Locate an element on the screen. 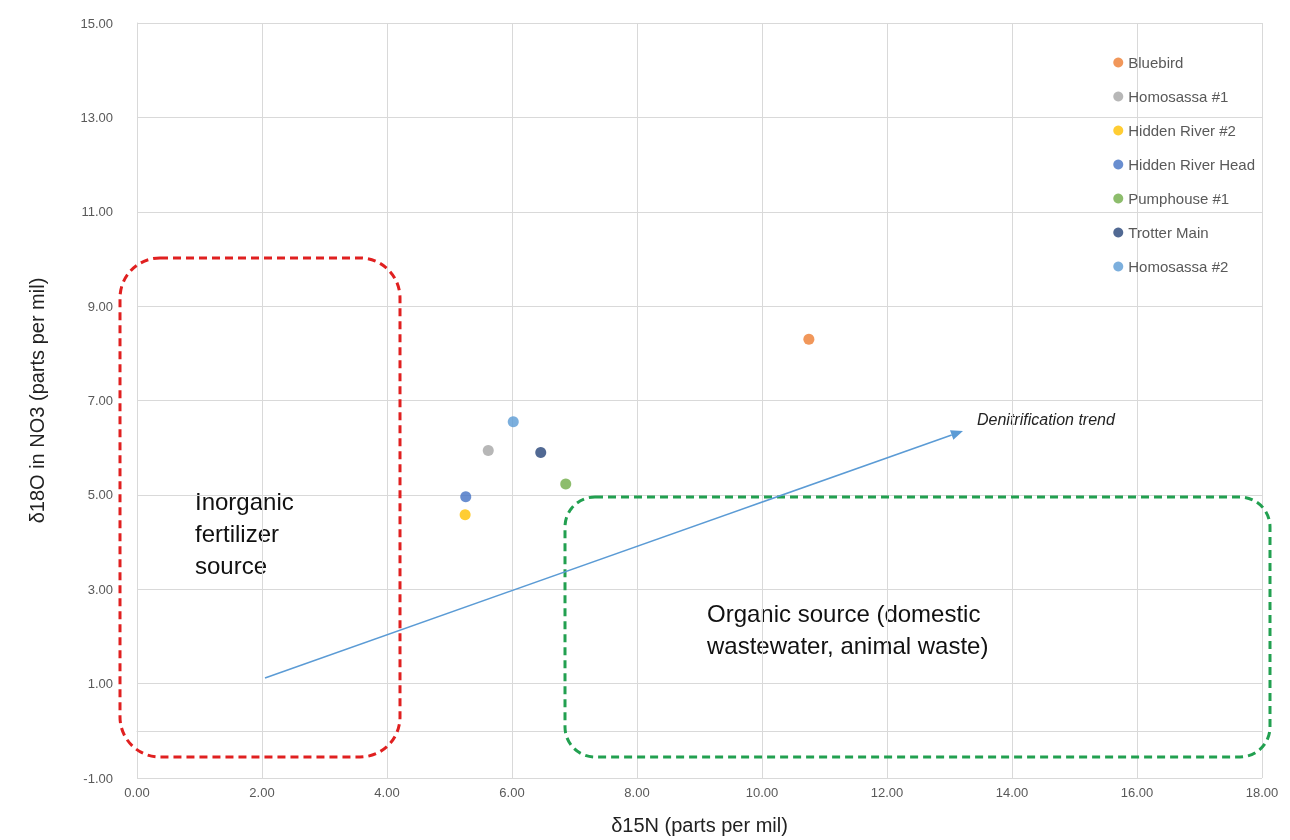  legend-label: Pumphouse #1 is located at coordinates (1179, 198).